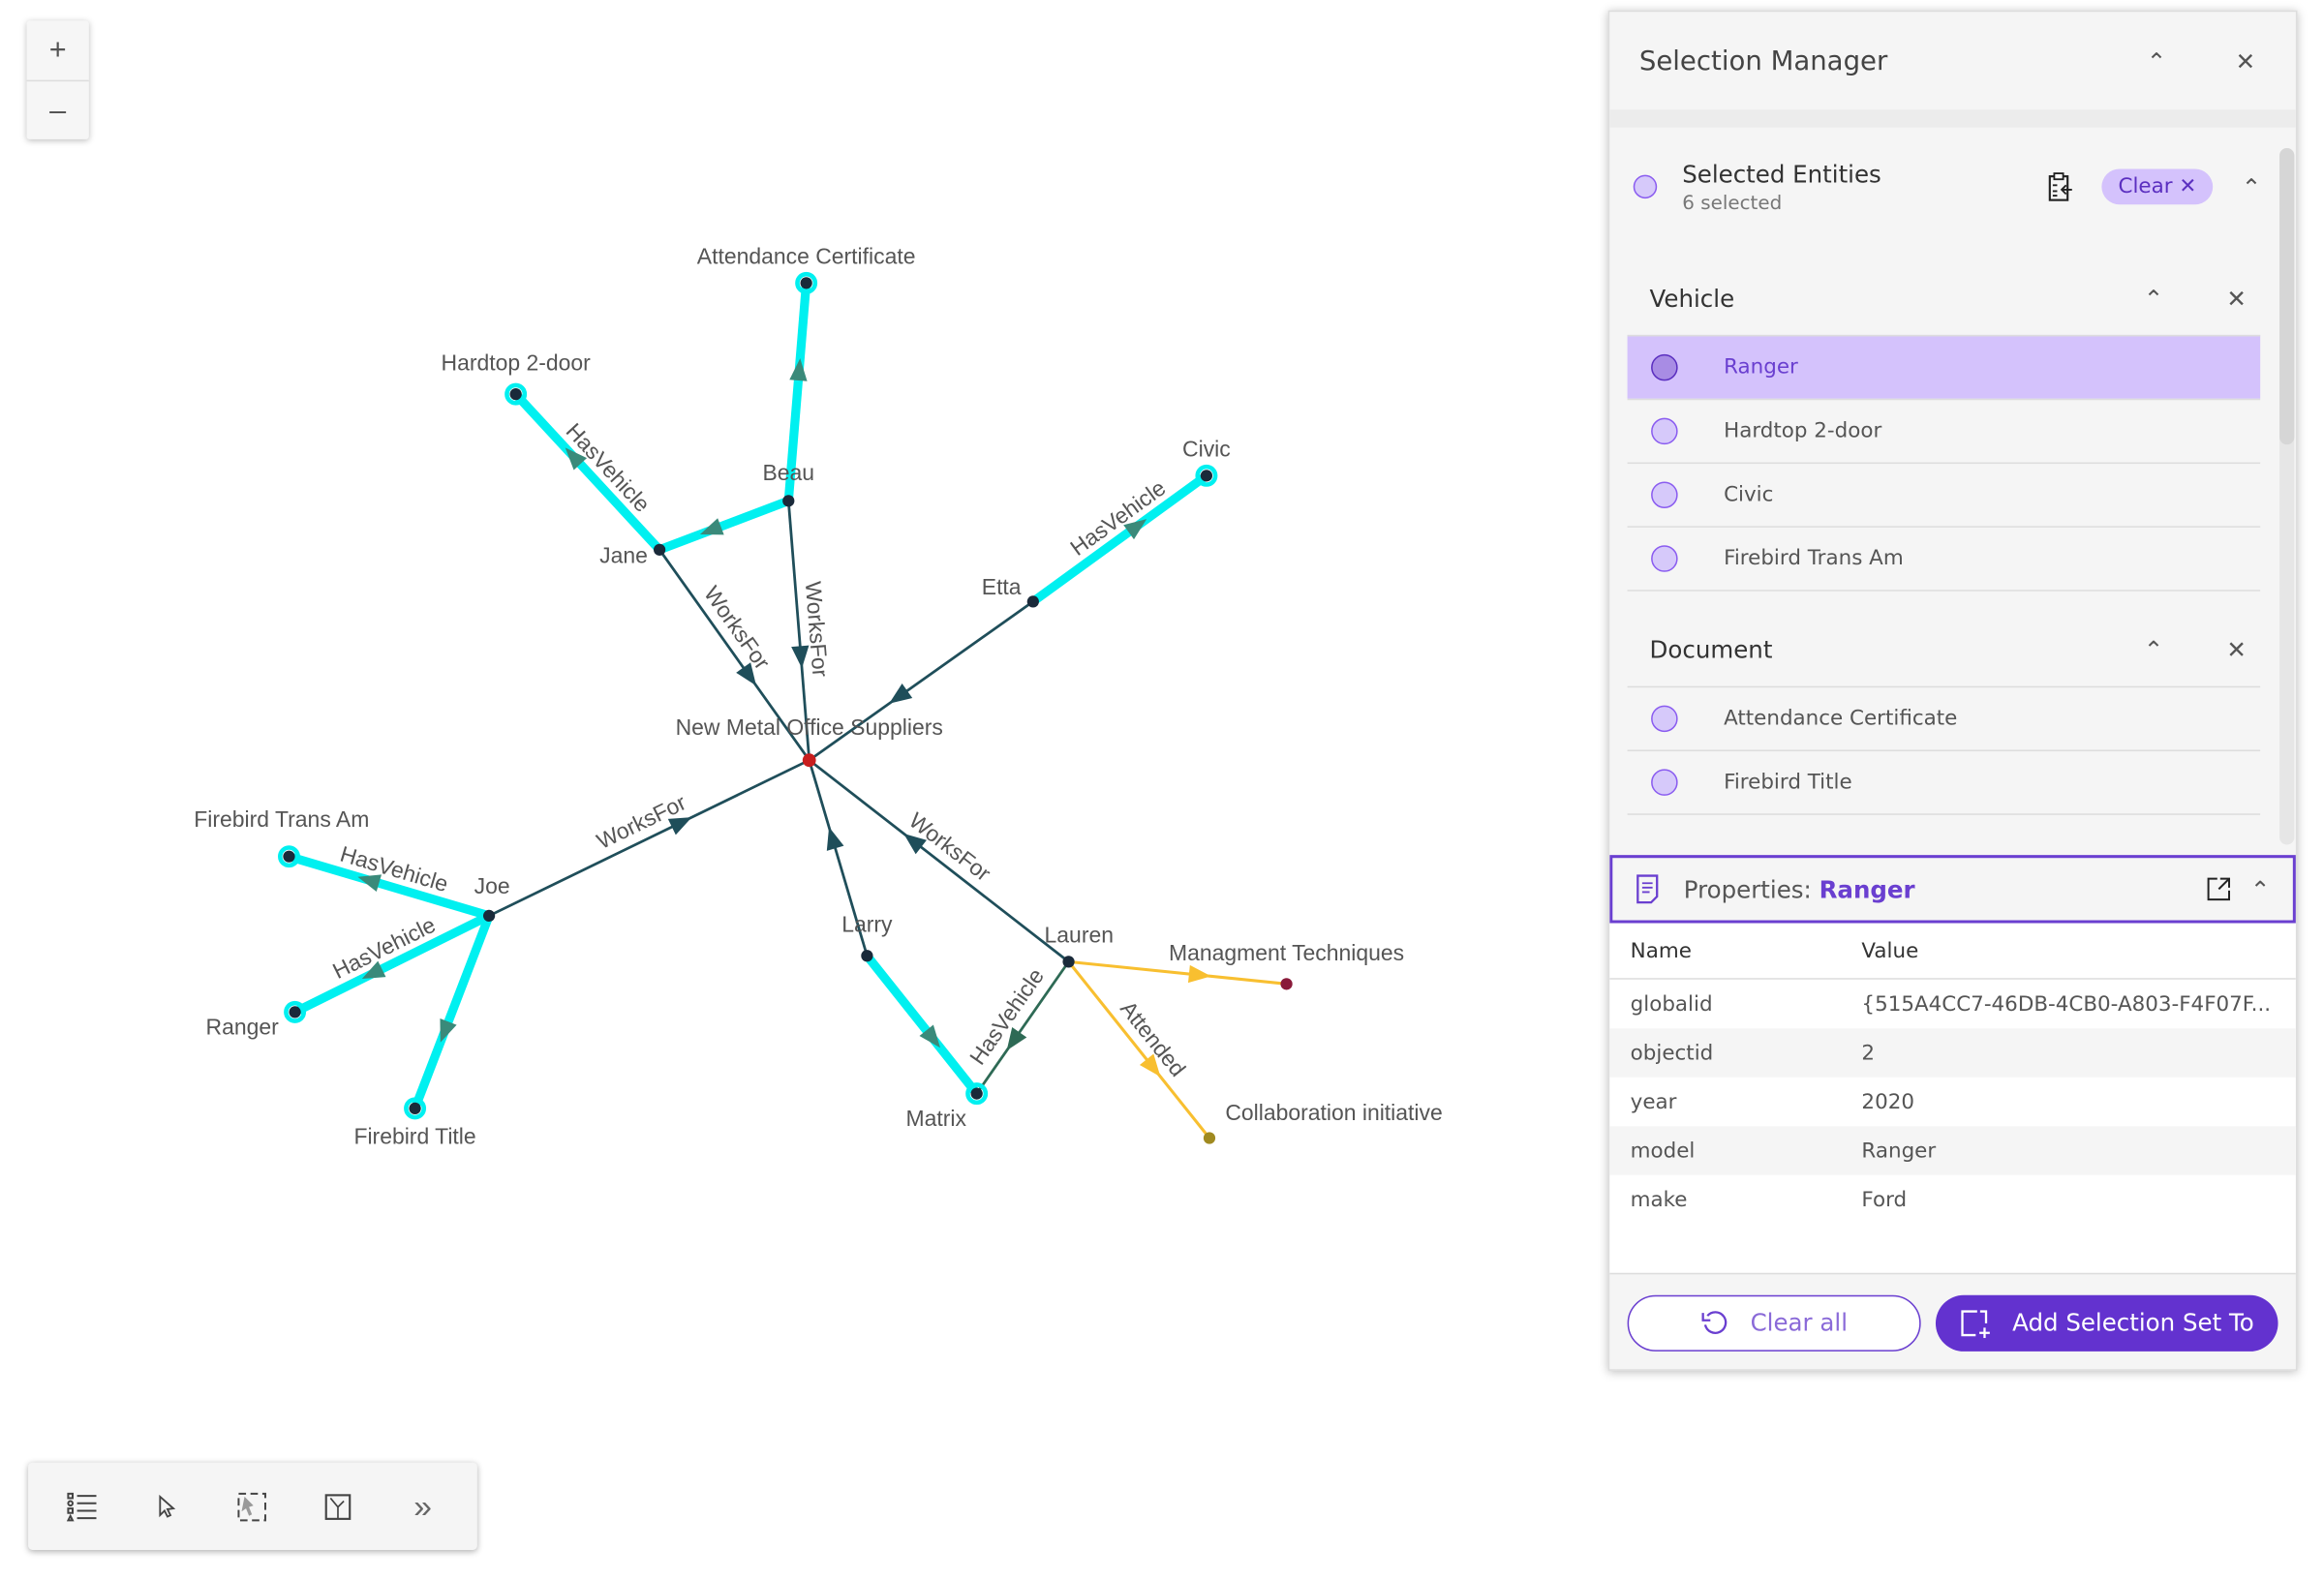 The width and height of the screenshot is (2324, 1580). I want to click on edge-lauren-collab, so click(1139, 1049).